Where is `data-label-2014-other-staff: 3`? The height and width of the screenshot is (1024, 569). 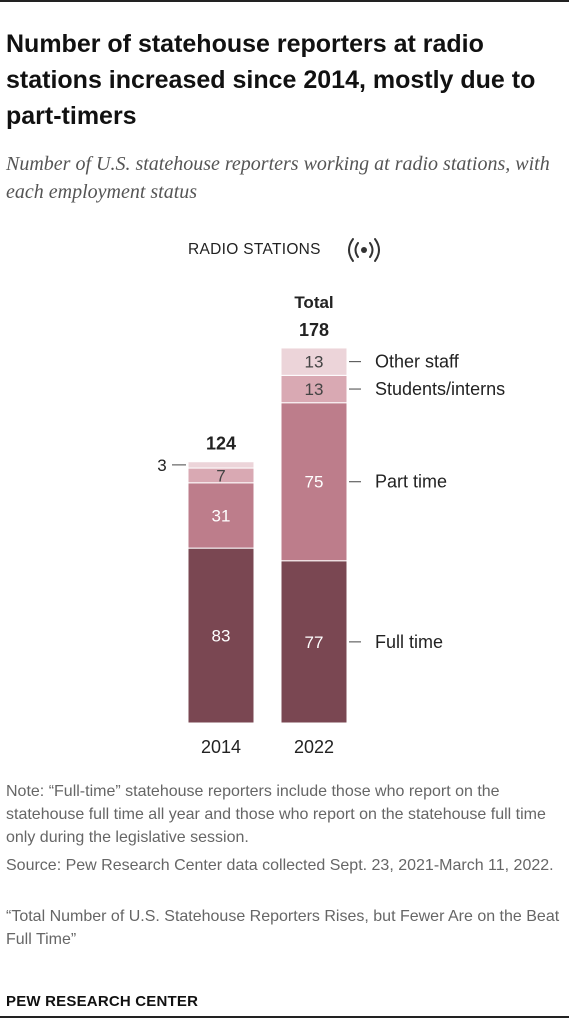 data-label-2014-other-staff: 3 is located at coordinates (161, 465).